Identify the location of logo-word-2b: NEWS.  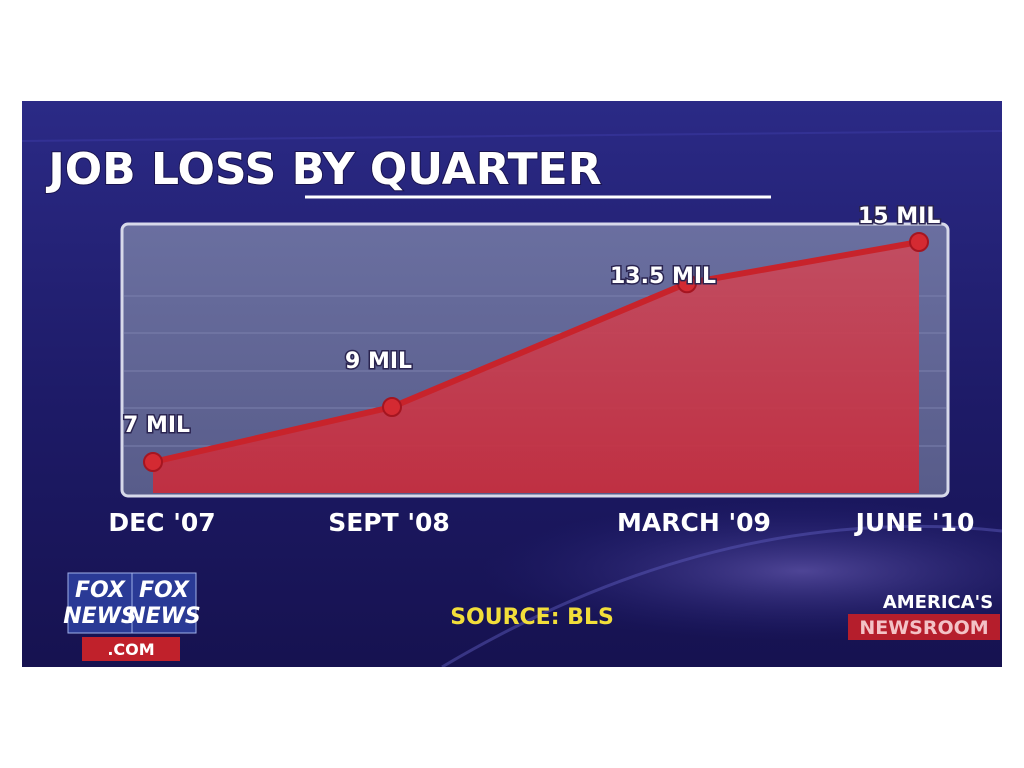
(164, 616).